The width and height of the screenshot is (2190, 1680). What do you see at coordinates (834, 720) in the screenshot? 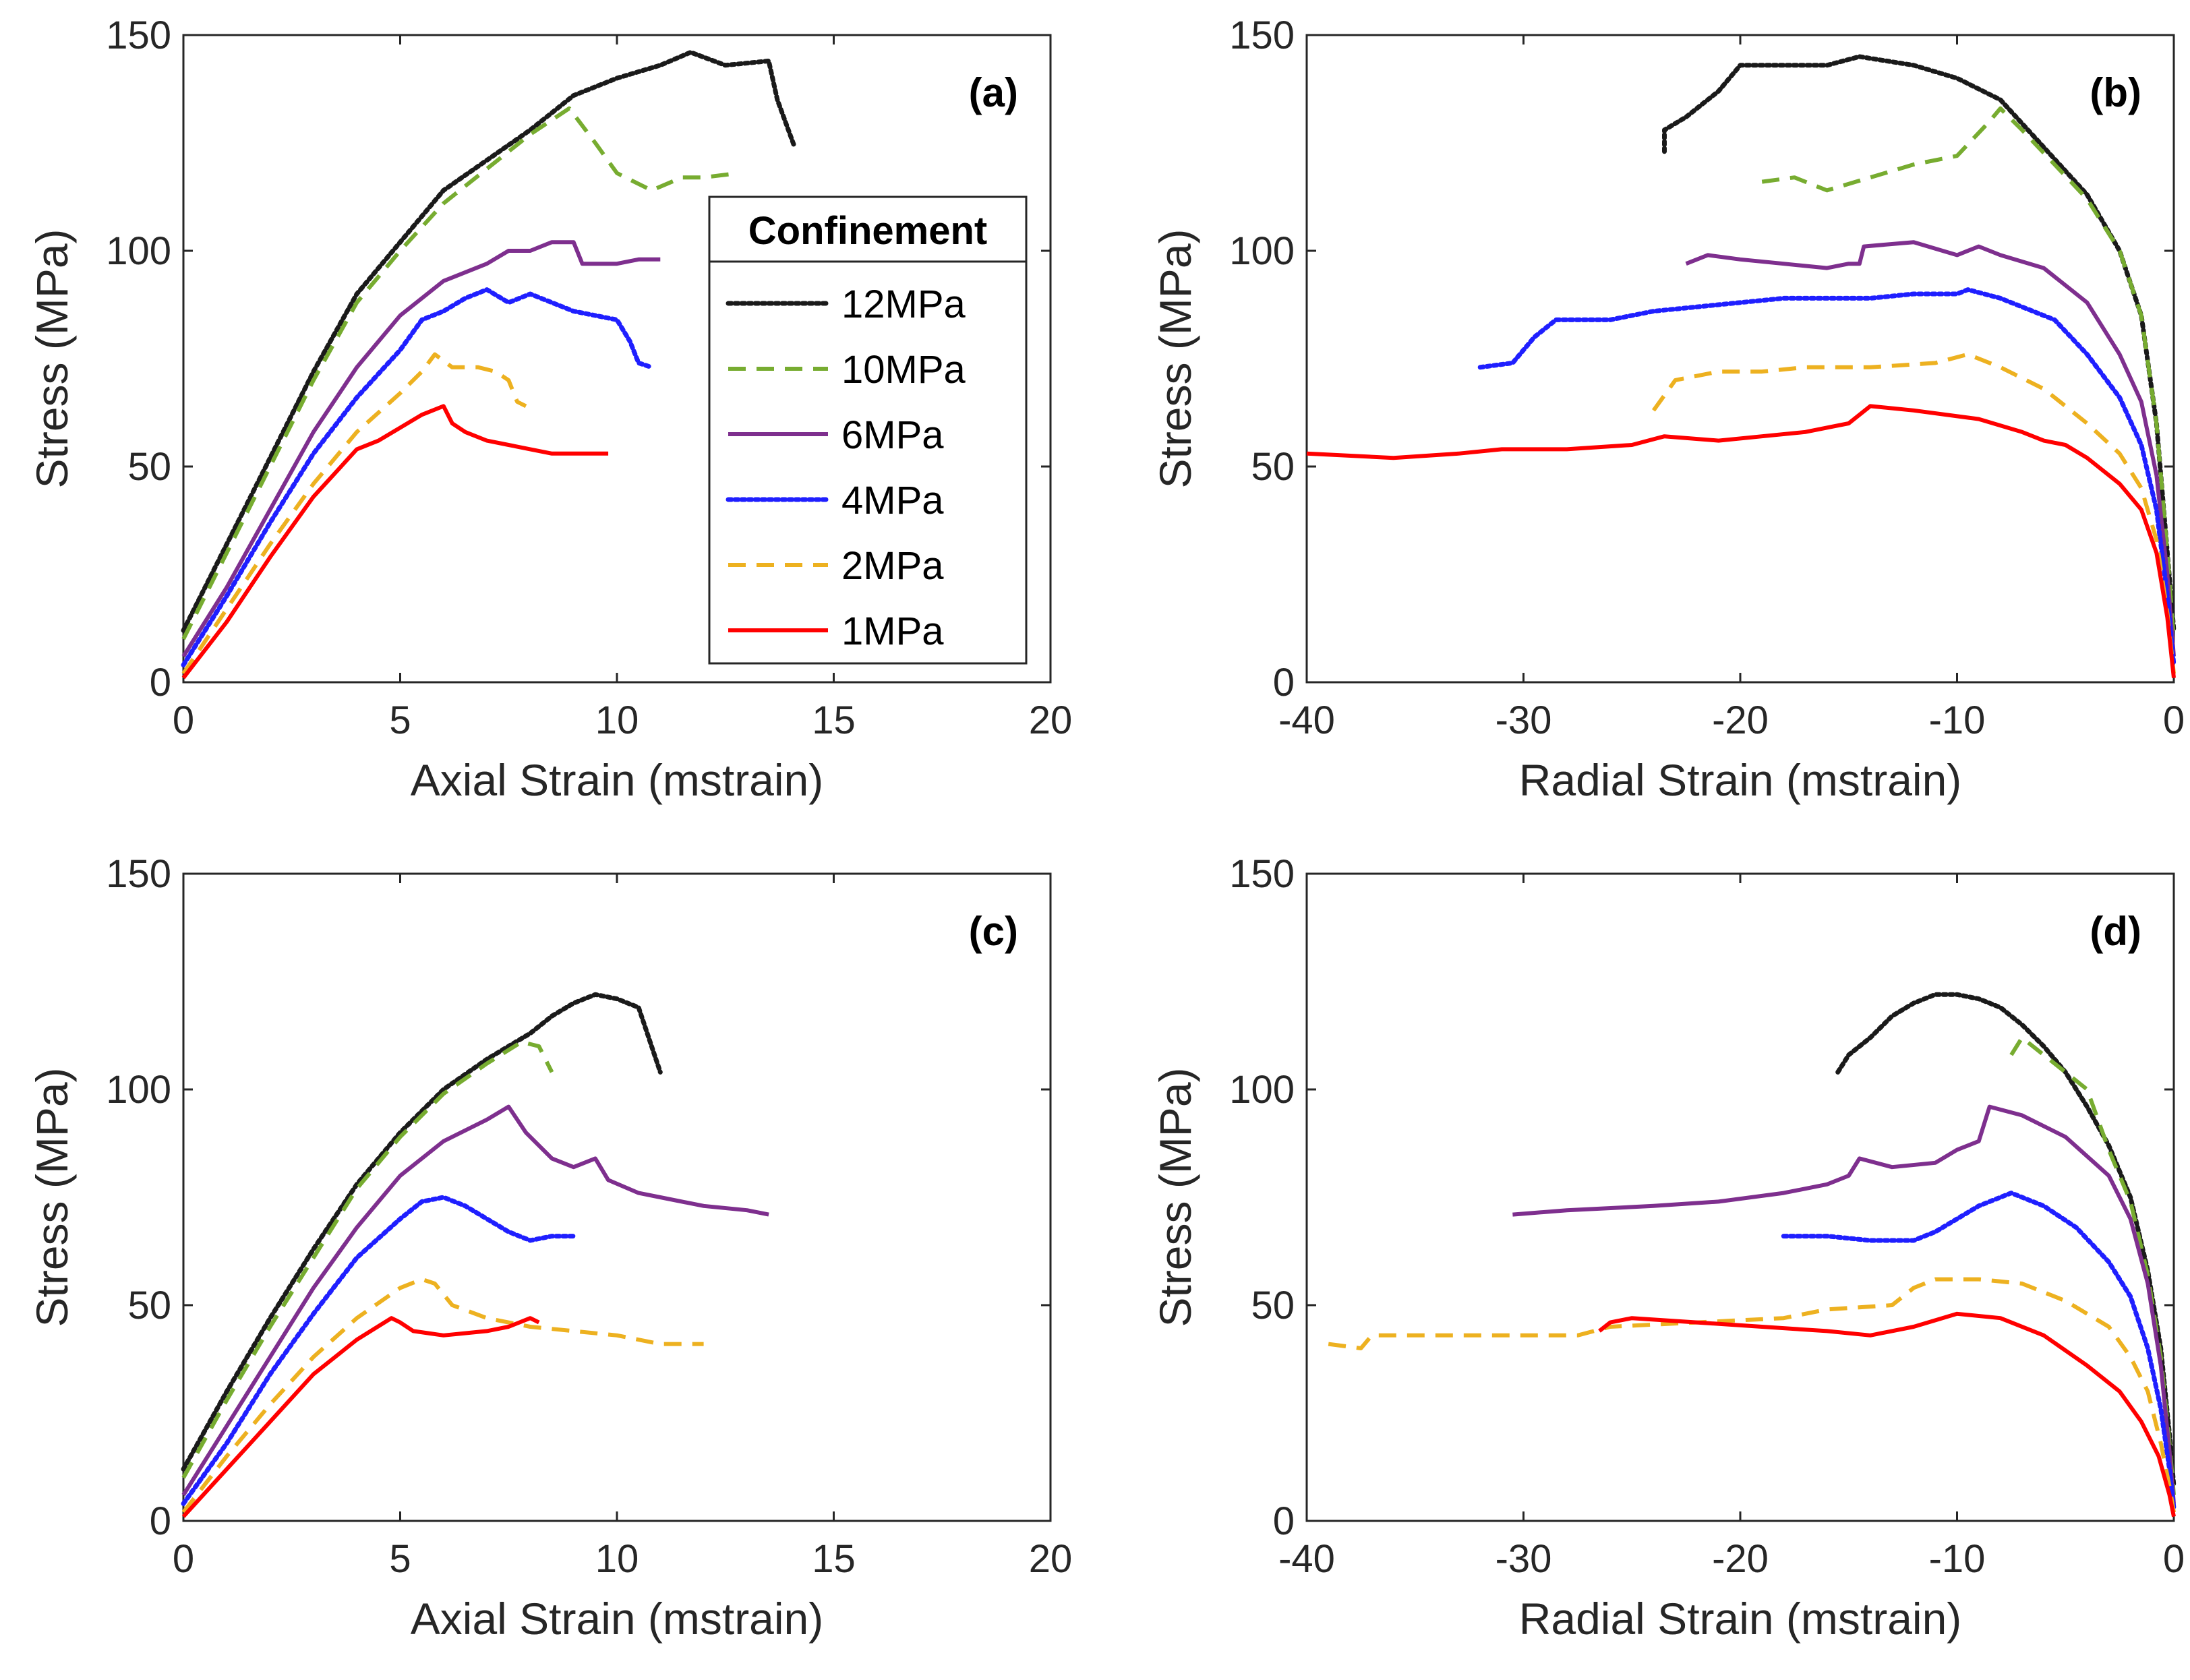
I see `x-tick-label-a-3: 15` at bounding box center [834, 720].